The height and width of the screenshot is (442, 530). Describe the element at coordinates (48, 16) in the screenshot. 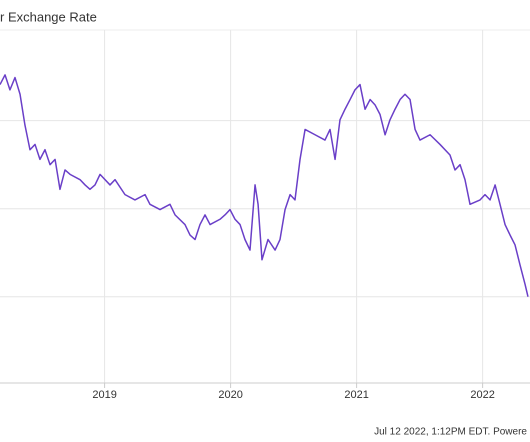

I see `chart-title: r Exchange Rate` at that location.